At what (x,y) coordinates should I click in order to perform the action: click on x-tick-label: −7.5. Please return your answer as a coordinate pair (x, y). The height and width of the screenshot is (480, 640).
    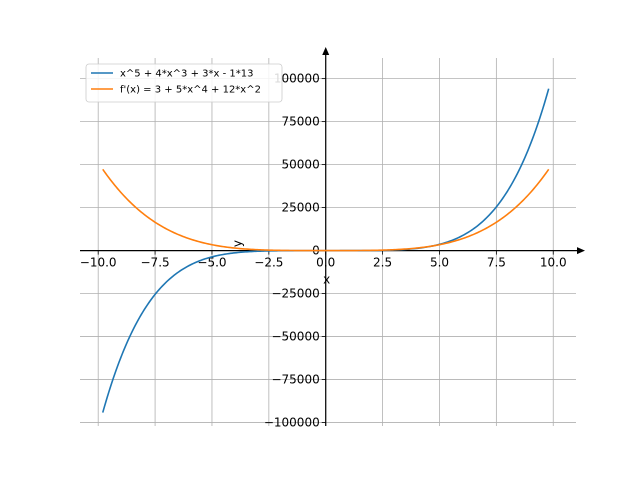
    Looking at the image, I should click on (155, 263).